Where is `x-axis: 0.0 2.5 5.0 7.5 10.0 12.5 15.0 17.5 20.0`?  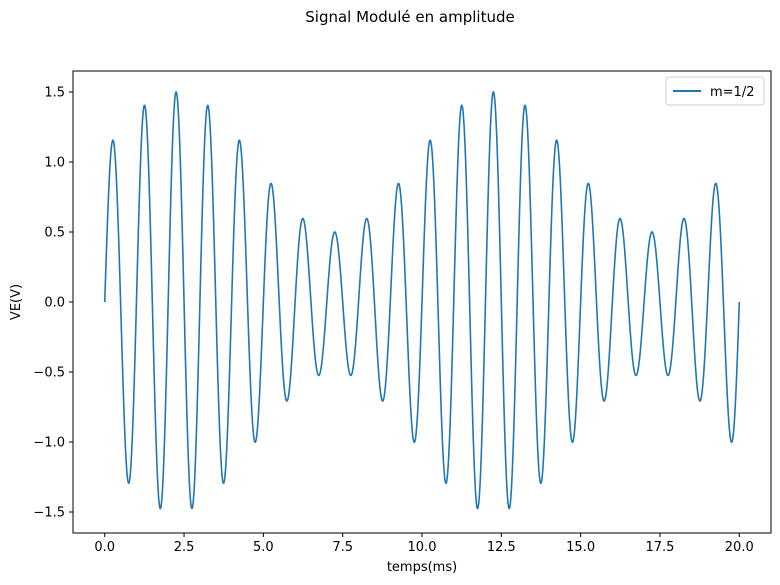
x-axis: 0.0 2.5 5.0 7.5 10.0 12.5 15.0 17.5 20.0 is located at coordinates (424, 544).